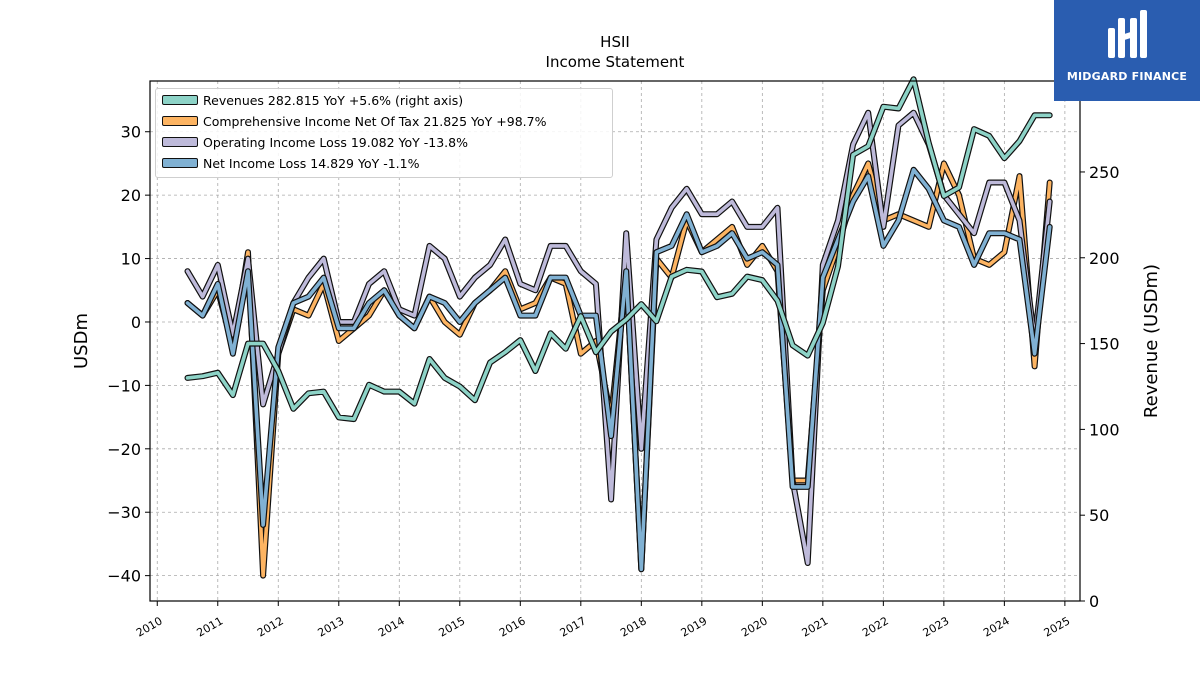 The height and width of the screenshot is (675, 1200). Describe the element at coordinates (131, 259) in the screenshot. I see `left-tick-label: 10` at that location.